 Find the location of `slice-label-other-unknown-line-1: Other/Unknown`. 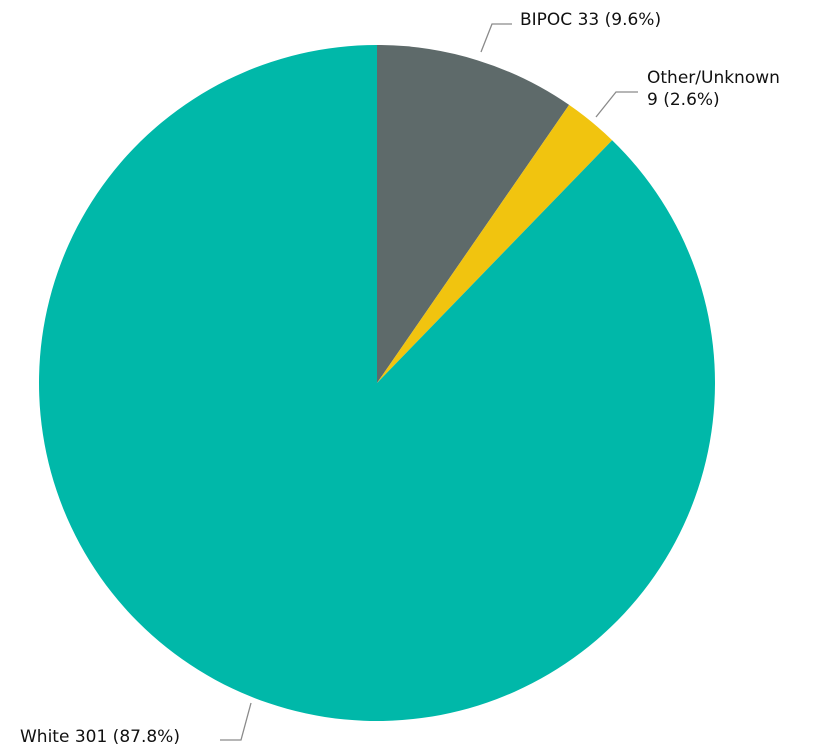

slice-label-other-unknown-line-1: Other/Unknown is located at coordinates (713, 78).